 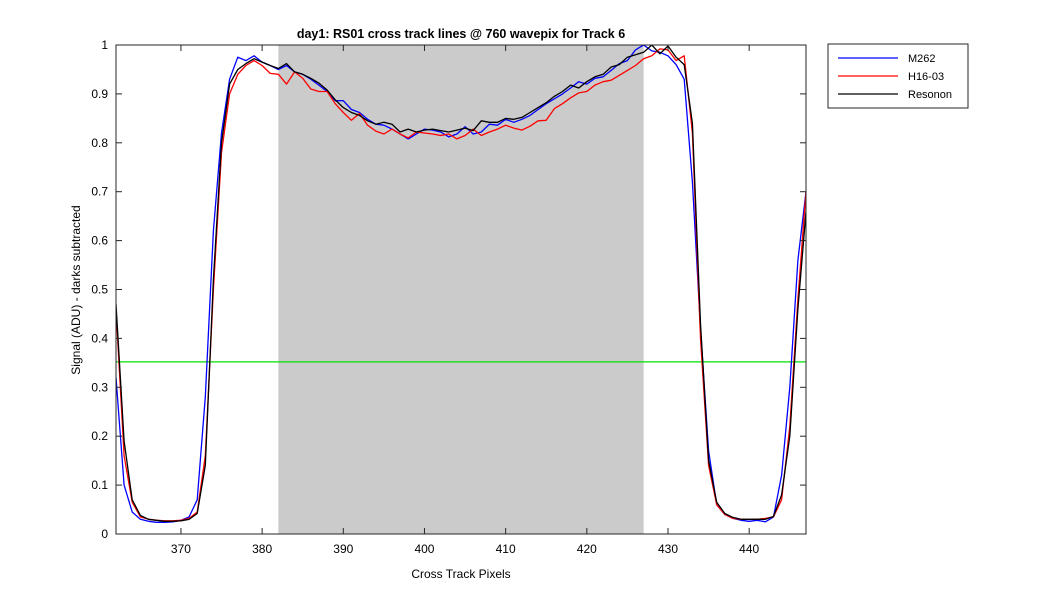 What do you see at coordinates (926, 77) in the screenshot?
I see `legend-label-h16-03: H16-03` at bounding box center [926, 77].